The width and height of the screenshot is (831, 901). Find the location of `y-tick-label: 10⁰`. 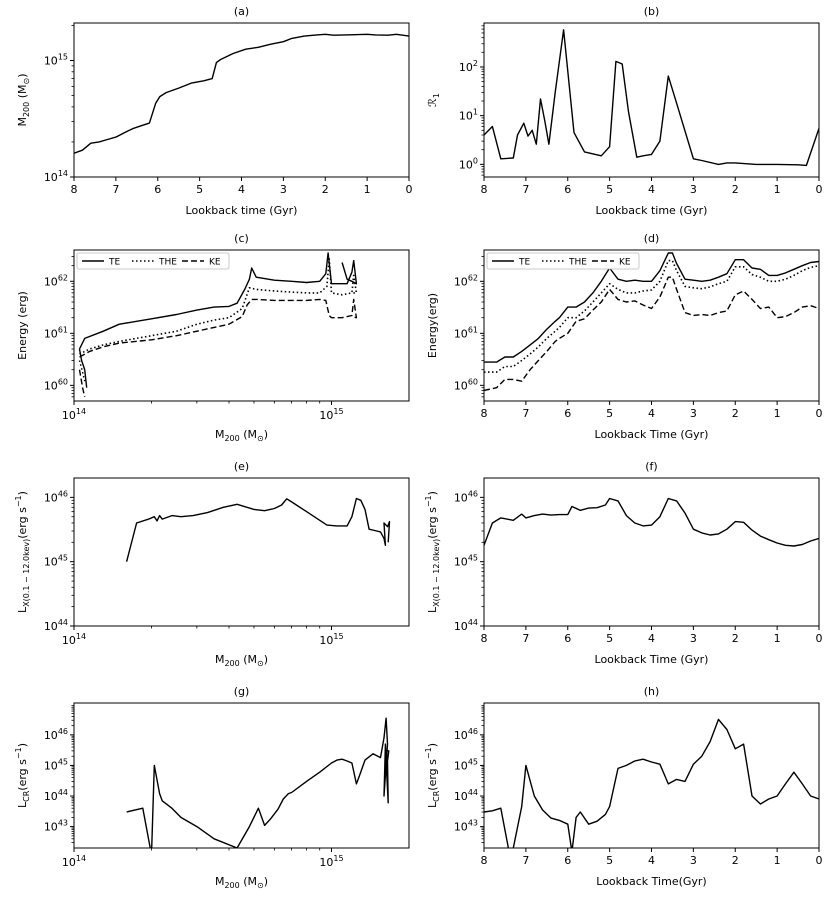

y-tick-label: 10⁰ is located at coordinates (468, 163).